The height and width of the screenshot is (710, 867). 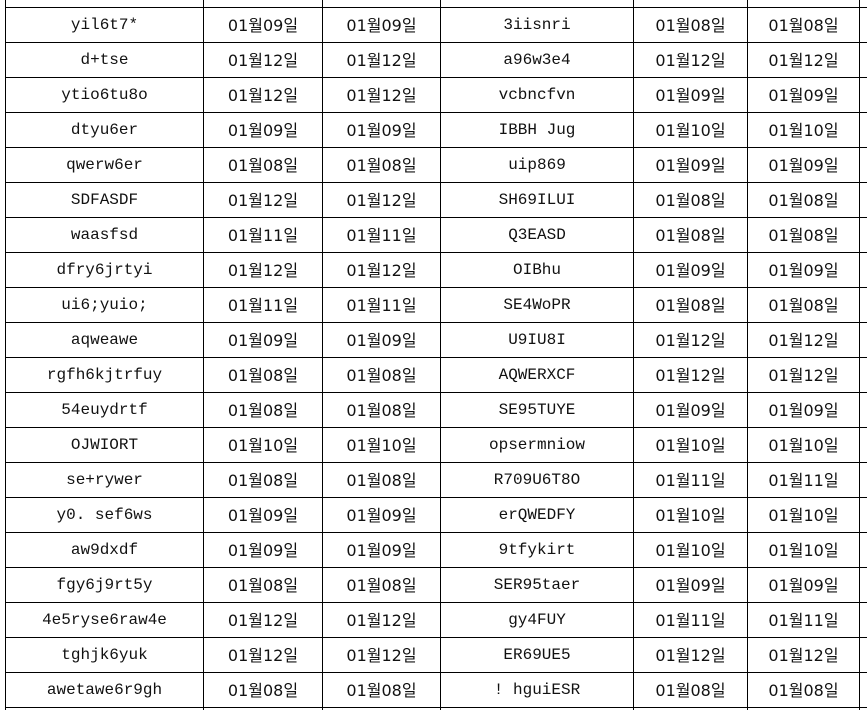 What do you see at coordinates (537, 515) in the screenshot?
I see `name-cell: erQWEDFY` at bounding box center [537, 515].